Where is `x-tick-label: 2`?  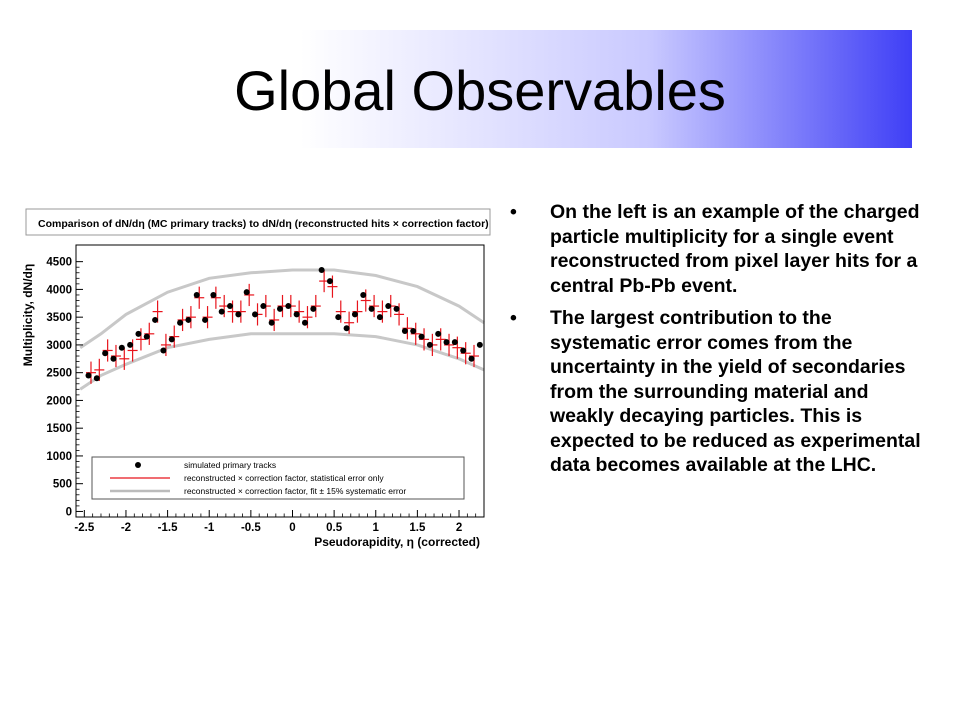 x-tick-label: 2 is located at coordinates (459, 528).